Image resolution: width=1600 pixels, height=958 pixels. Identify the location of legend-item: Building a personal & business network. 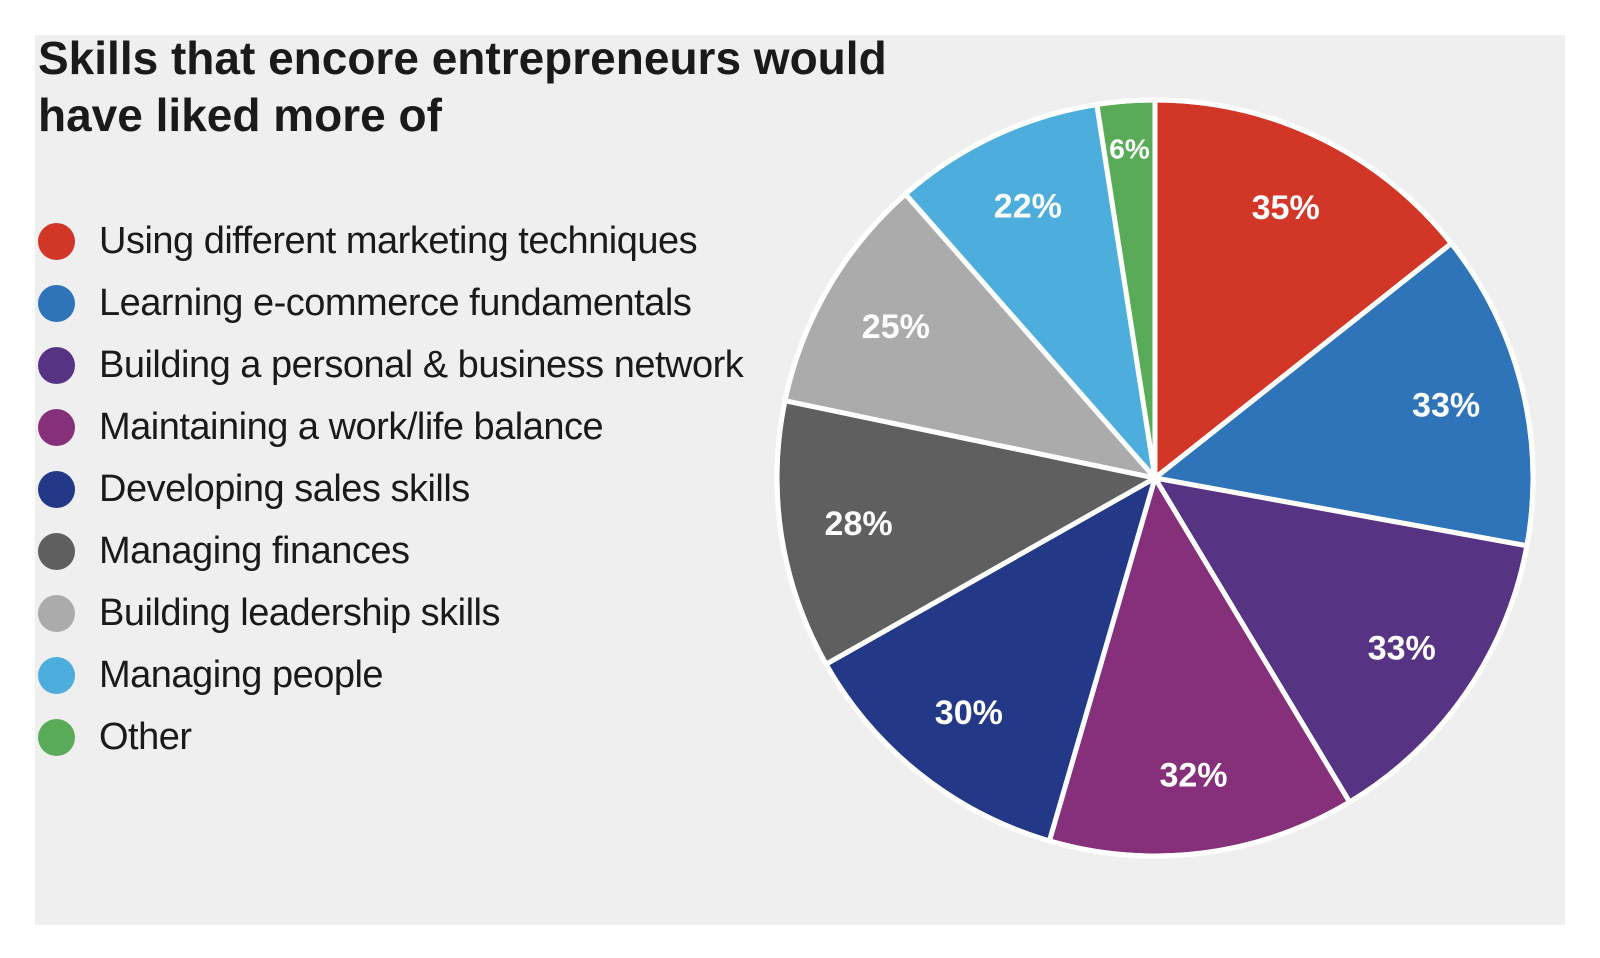
(391, 365).